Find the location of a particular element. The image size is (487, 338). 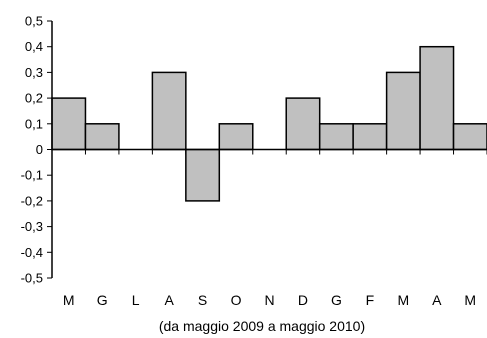

y-tick-label: -0,1 is located at coordinates (32, 175).